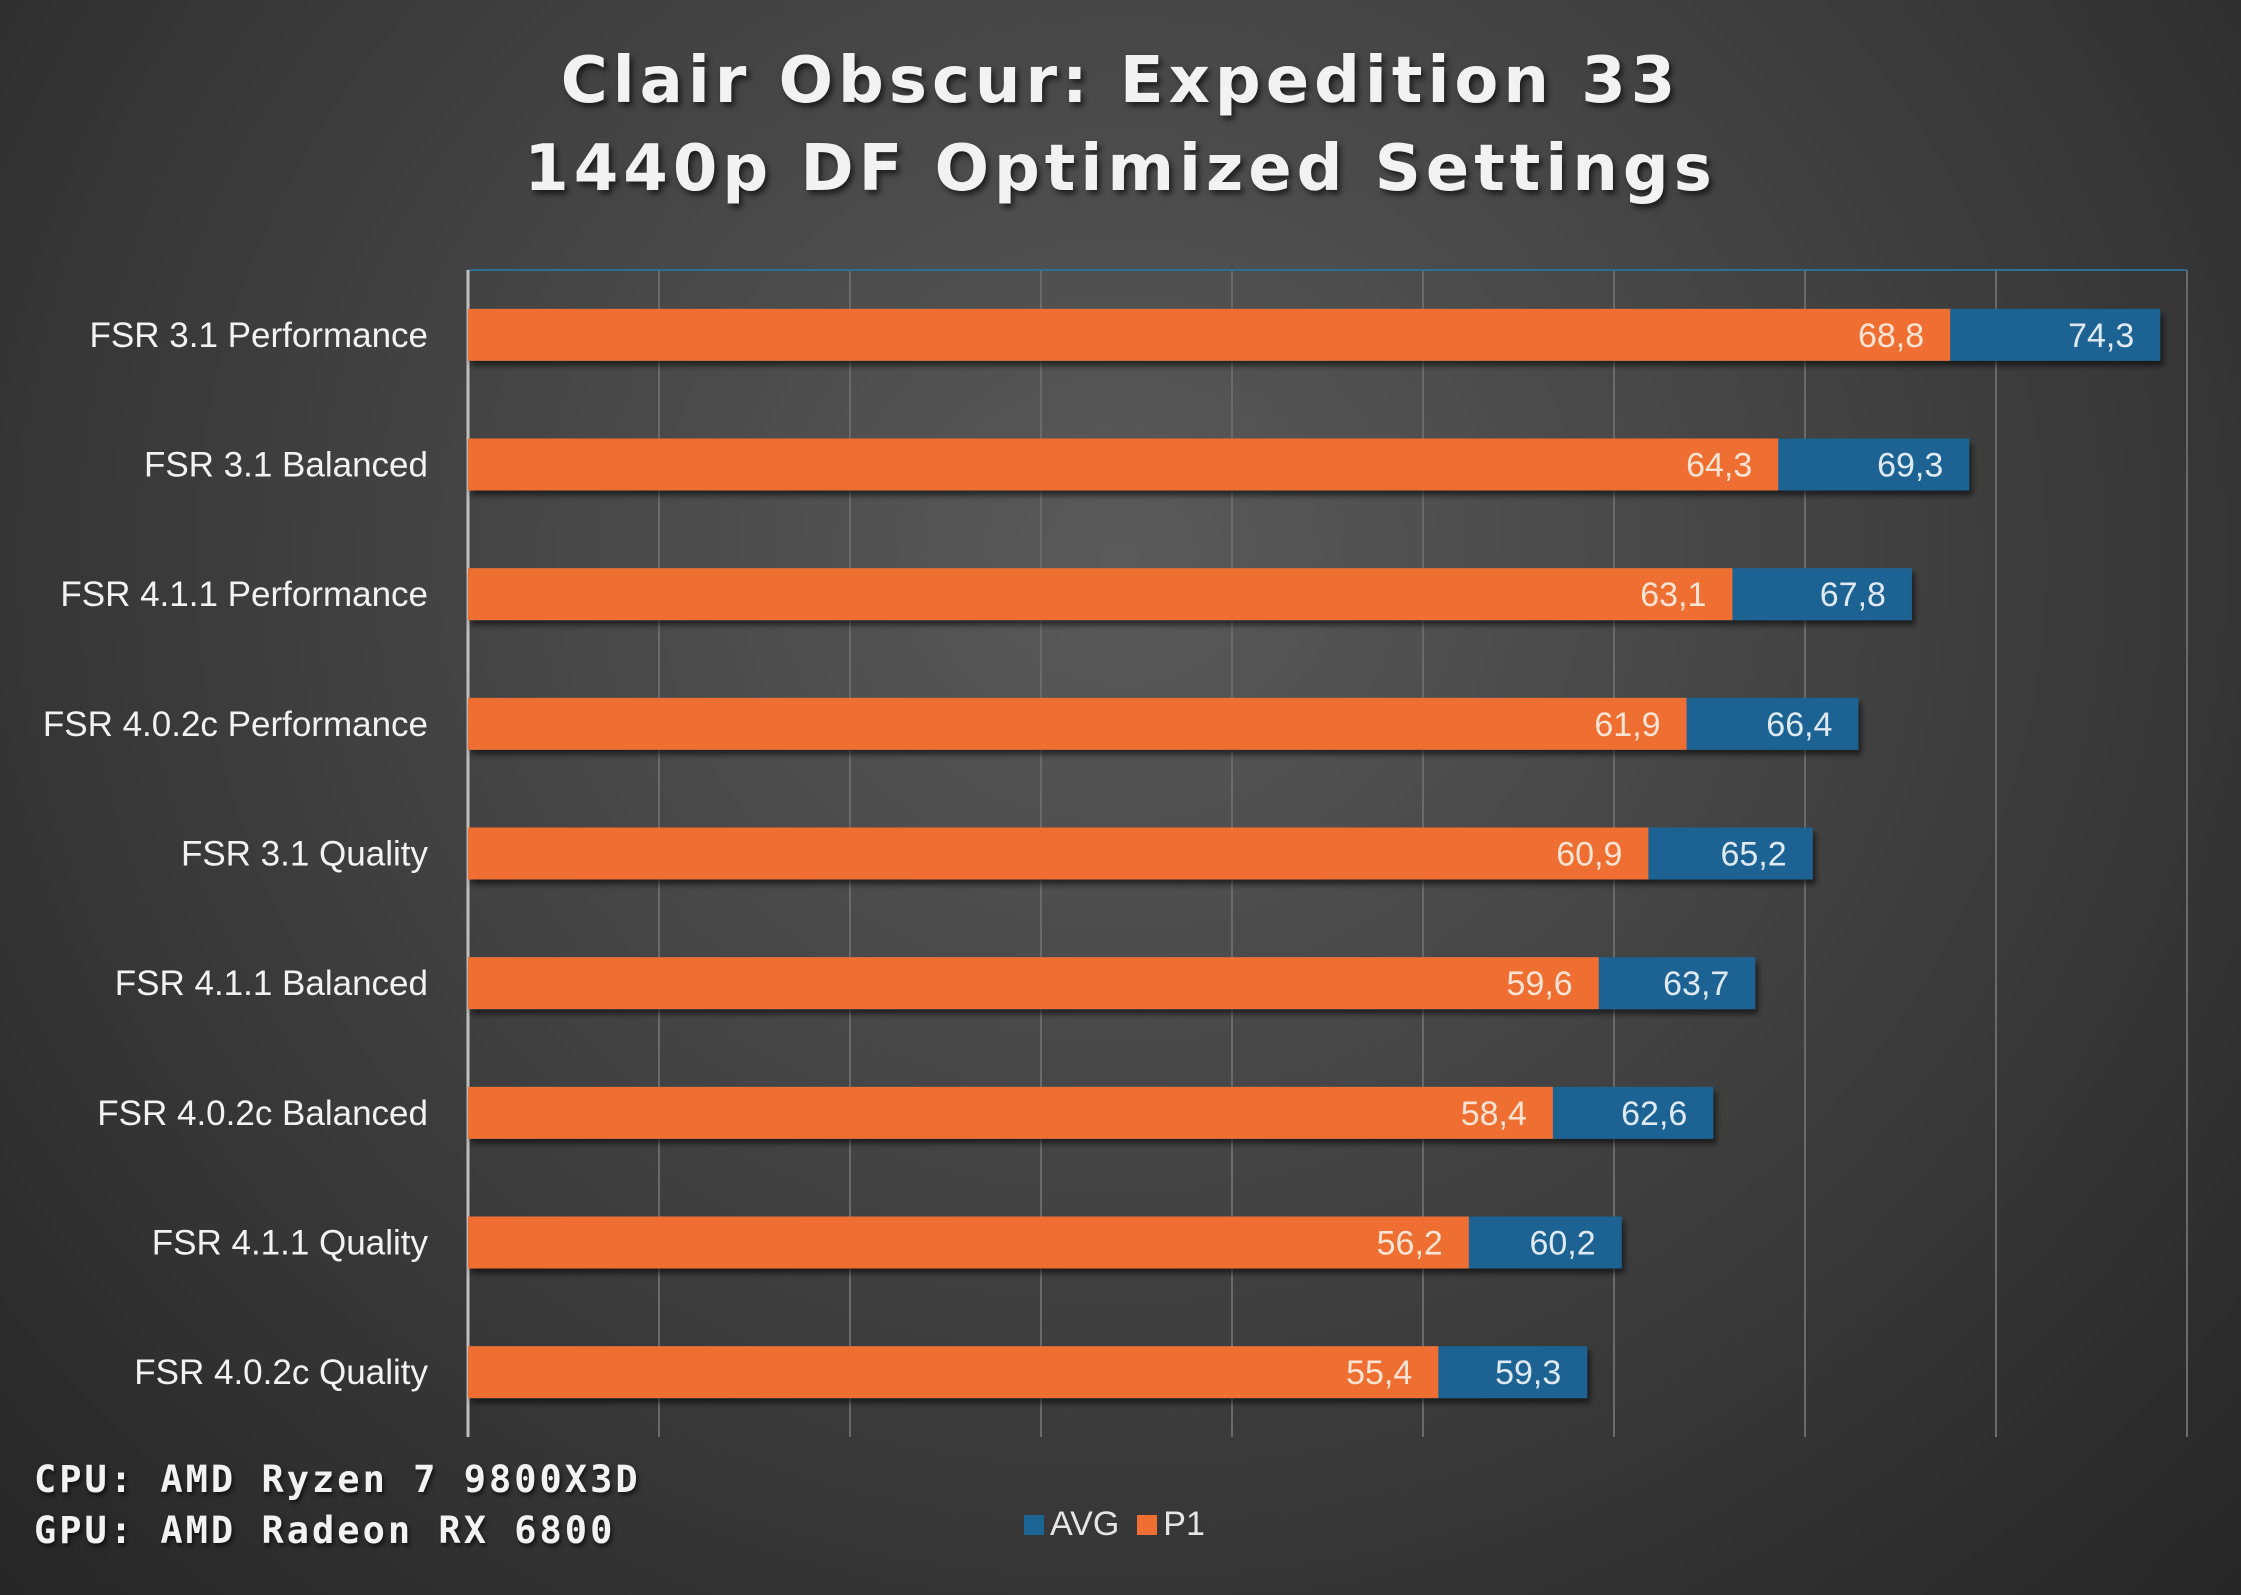 The height and width of the screenshot is (1595, 2241). What do you see at coordinates (262, 1113) in the screenshot?
I see `category-label: FSR 4.0.2c Balanced` at bounding box center [262, 1113].